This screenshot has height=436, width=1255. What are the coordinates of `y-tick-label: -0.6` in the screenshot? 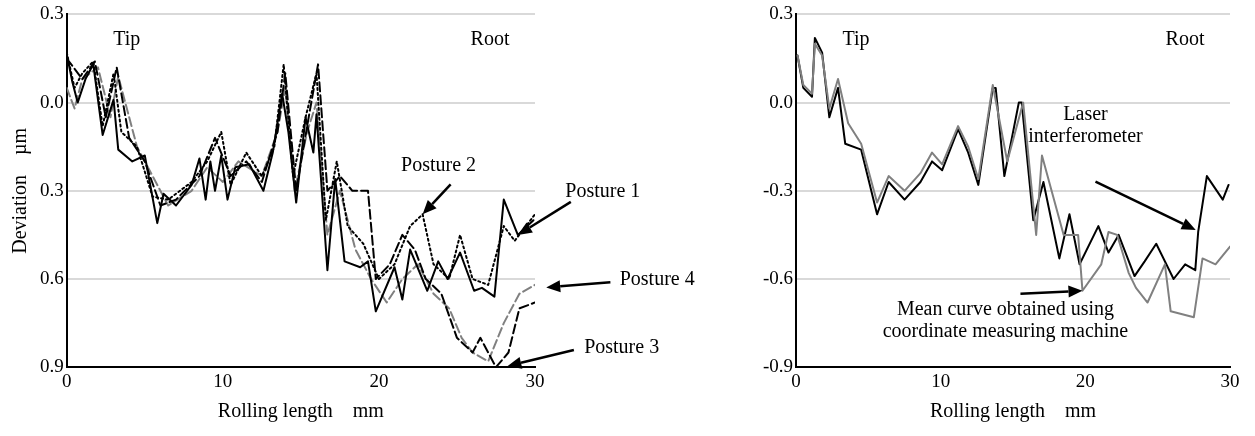 It's located at (778, 277).